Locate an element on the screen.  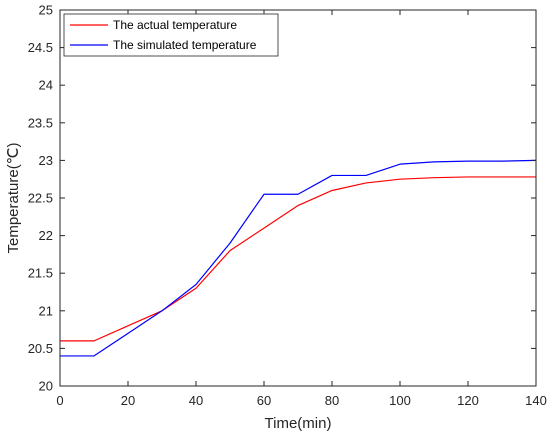
x-axis-label: Time(min) is located at coordinates (298, 423).